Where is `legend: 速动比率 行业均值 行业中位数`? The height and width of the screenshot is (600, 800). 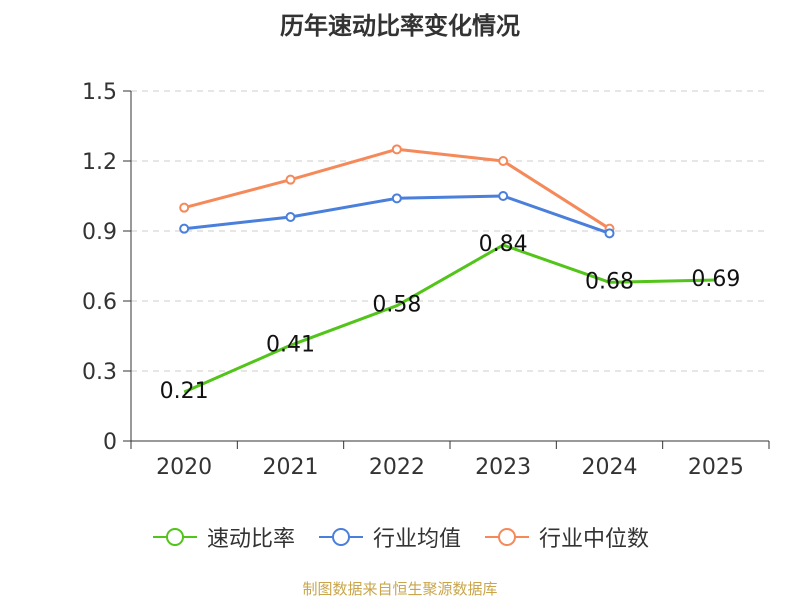 legend: 速动比率 行业均值 行业中位数 is located at coordinates (400, 537).